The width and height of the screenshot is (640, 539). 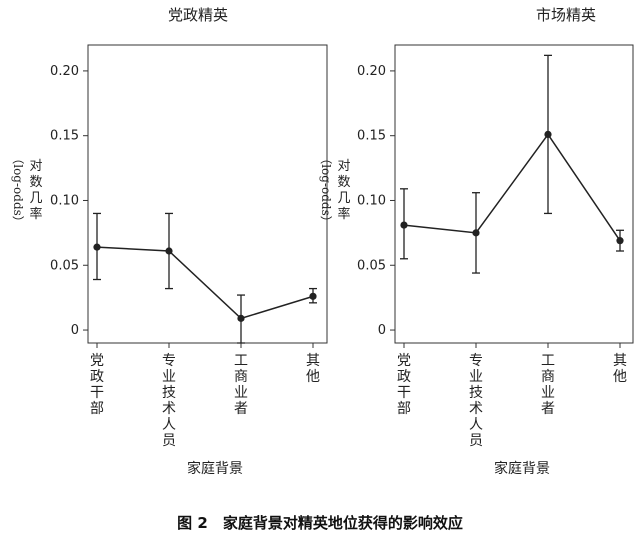 I want to click on figure-caption: 图 2 家庭背景对精英地位获得的影响效应, so click(x=320, y=523).